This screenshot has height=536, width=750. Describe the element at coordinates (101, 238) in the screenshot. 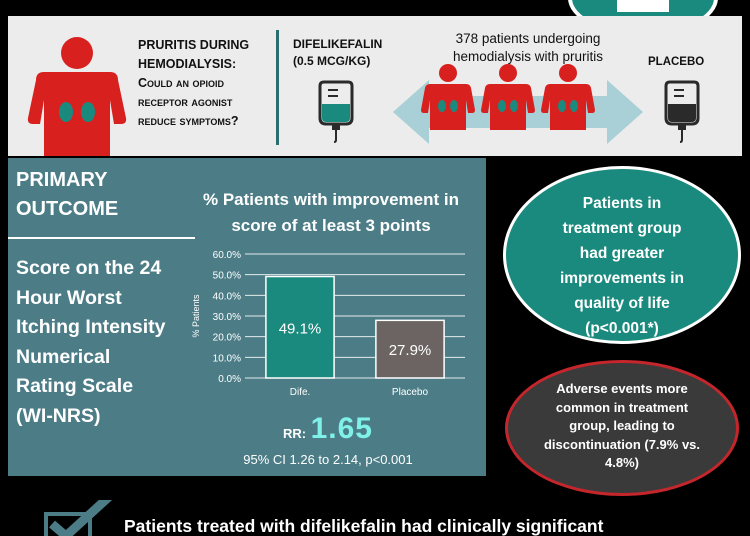

I see `section-rule` at that location.